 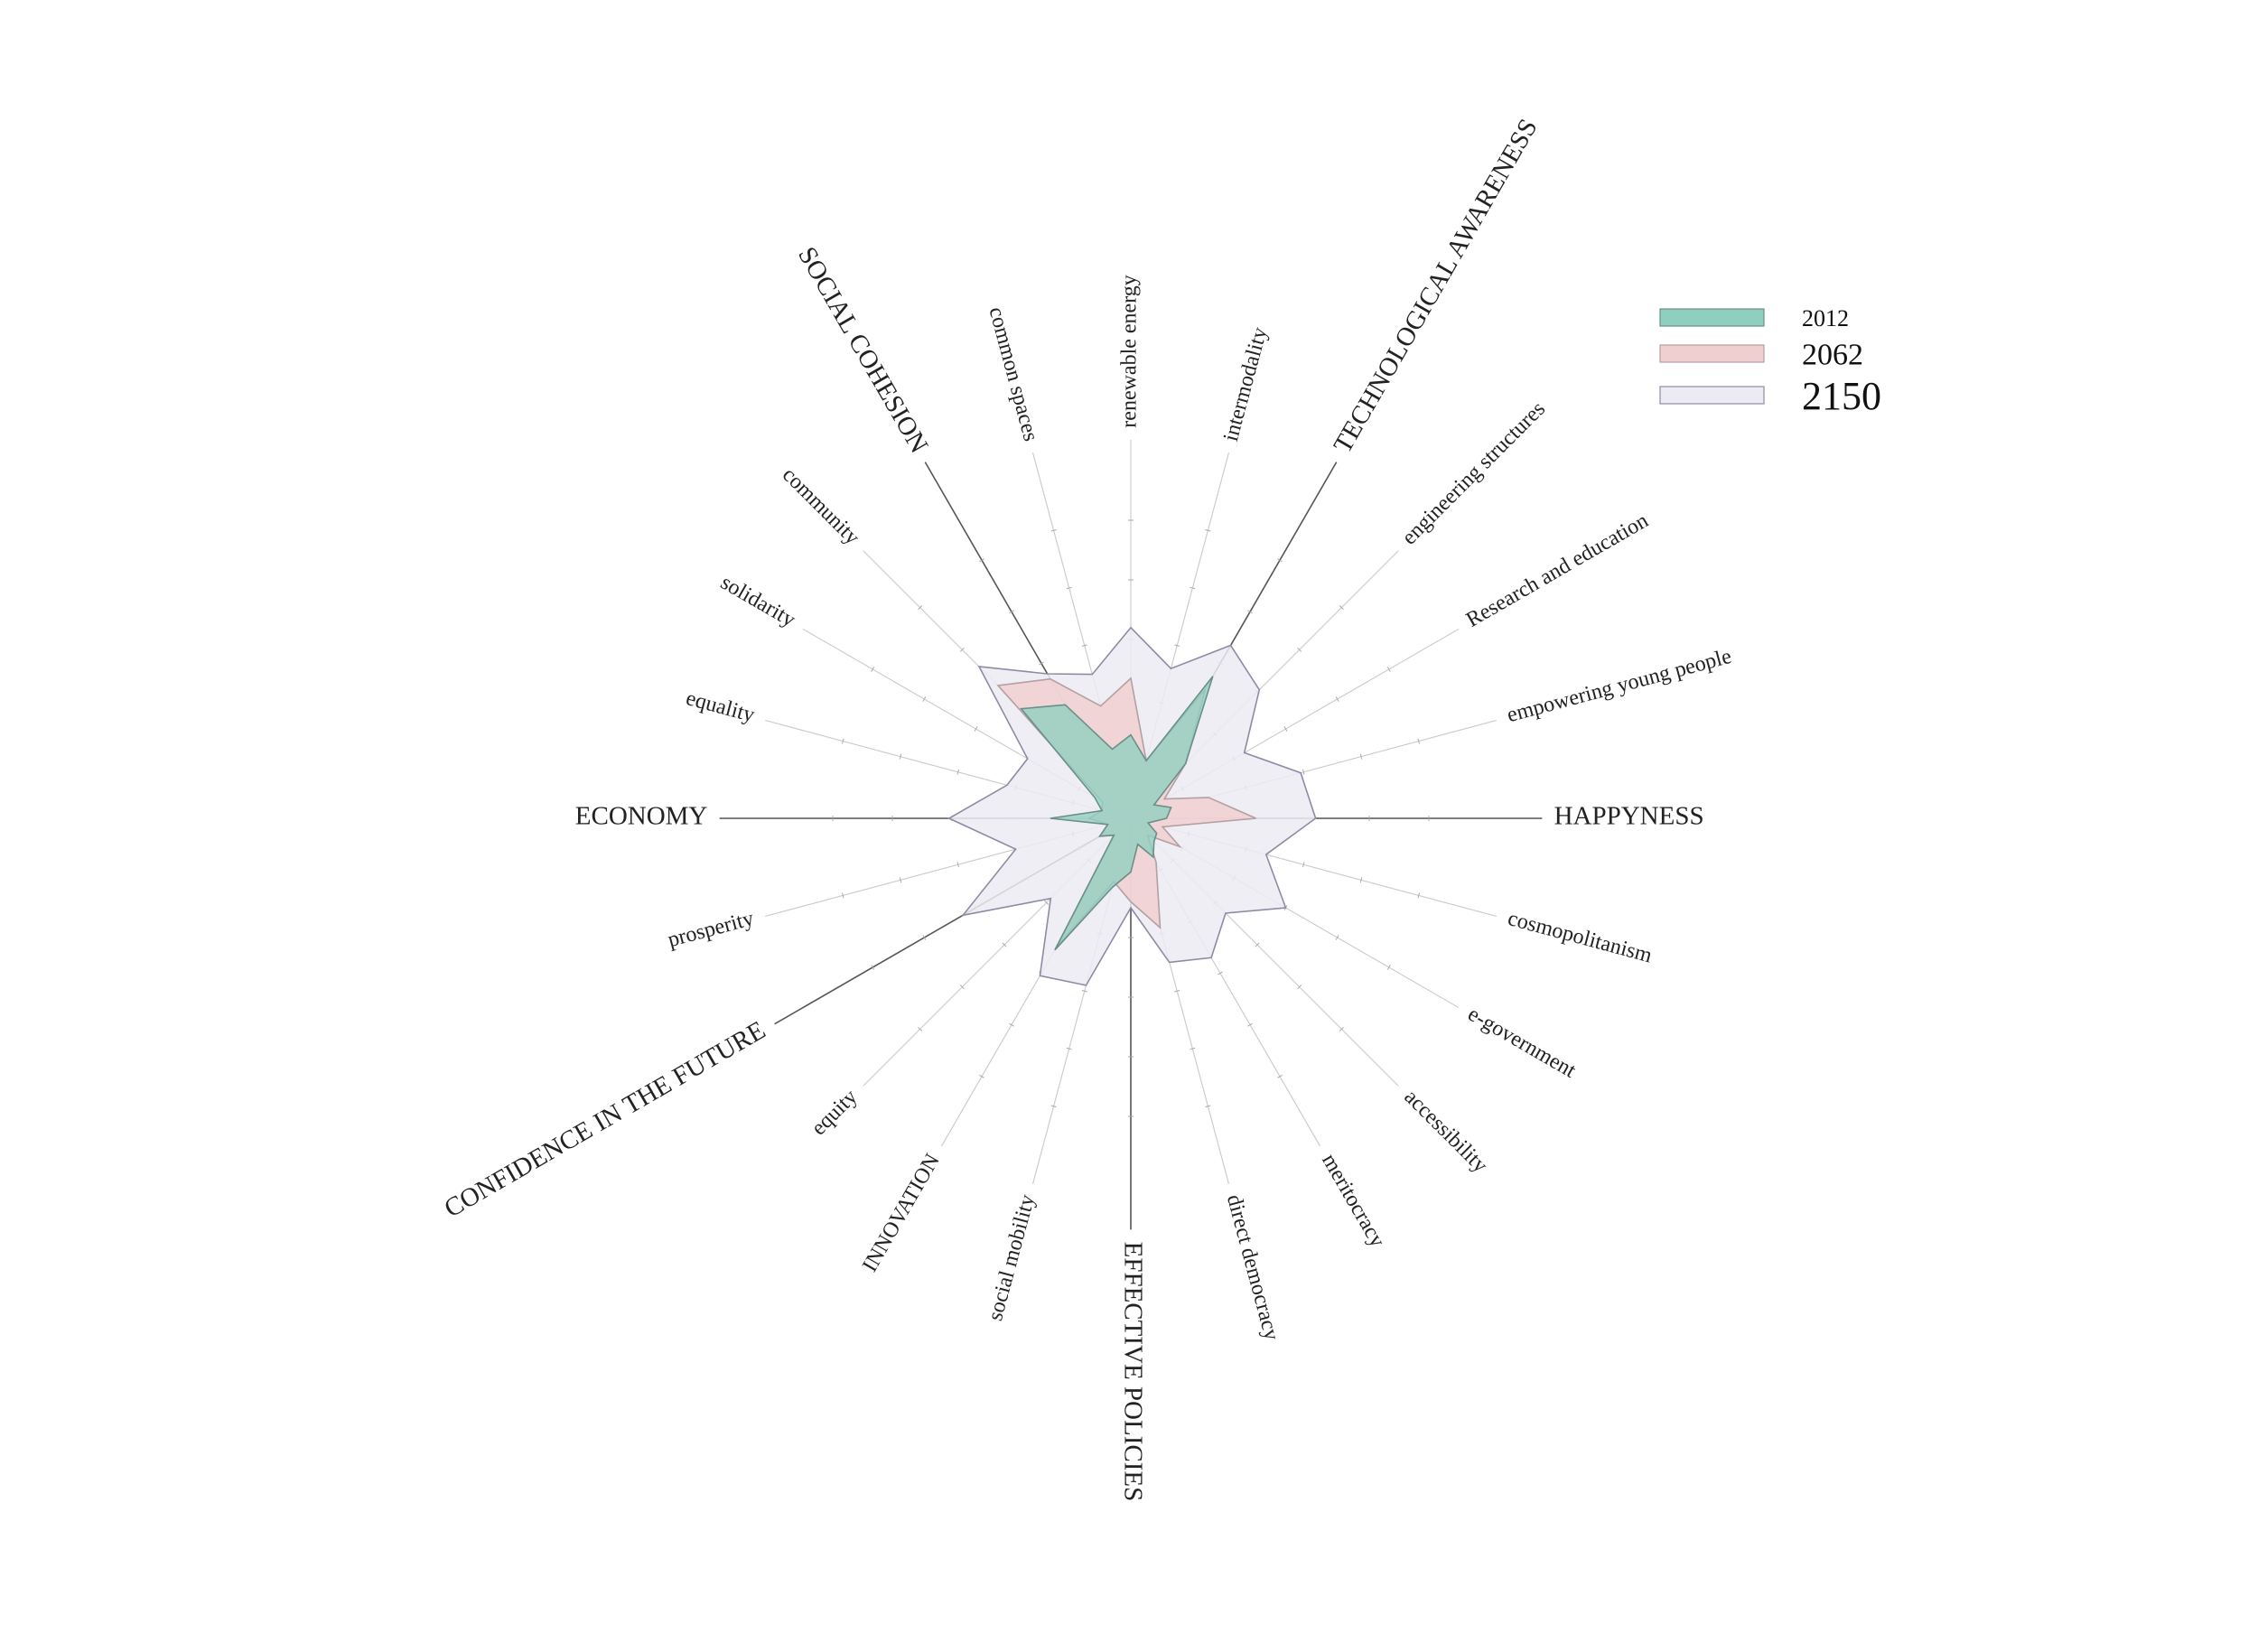 I want to click on radar-series, so click(x=1132, y=806).